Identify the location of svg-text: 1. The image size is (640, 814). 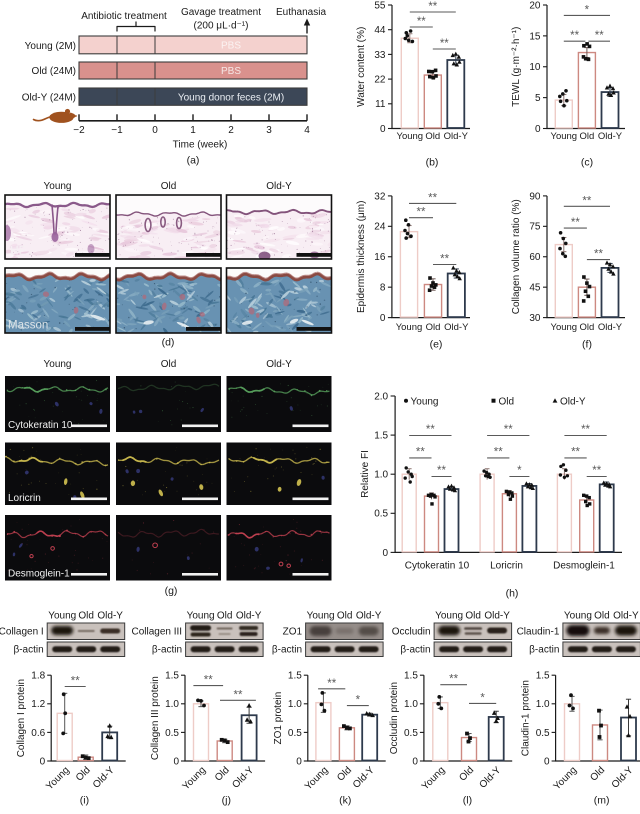
(193, 130).